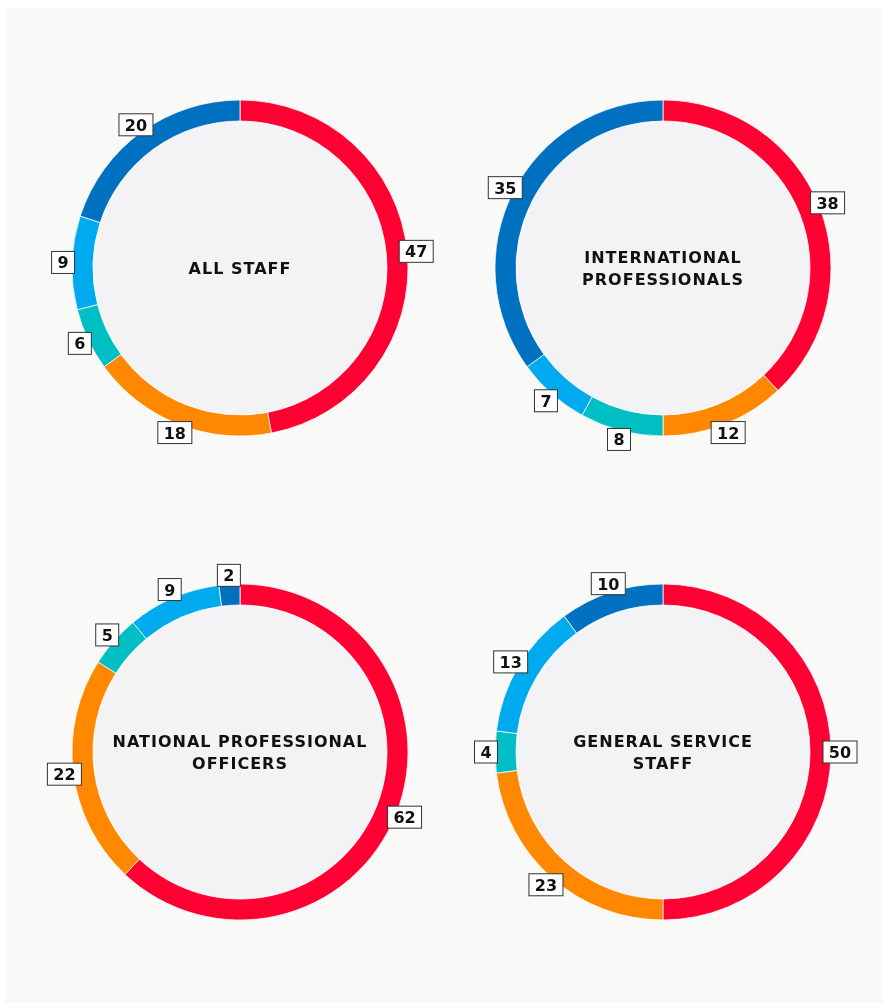  What do you see at coordinates (546, 401) in the screenshot?
I see `data-label: 7` at bounding box center [546, 401].